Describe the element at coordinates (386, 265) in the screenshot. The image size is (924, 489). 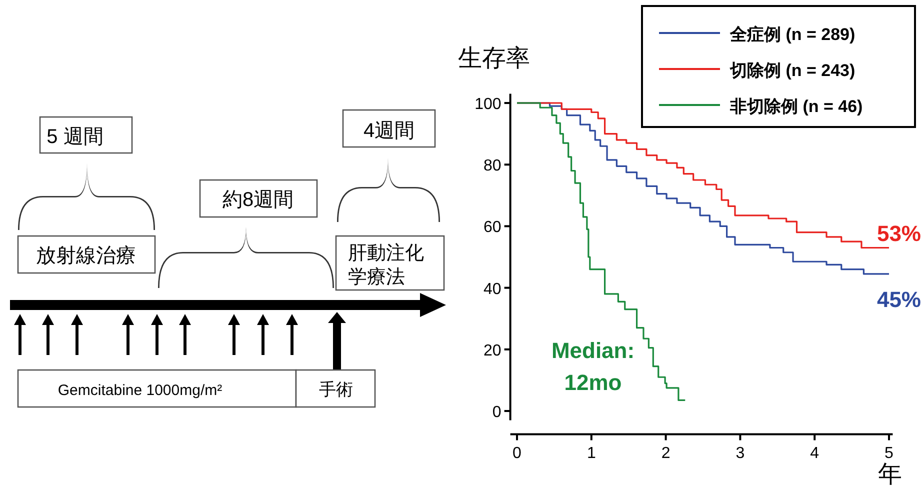
I see `text: 肝動注化学療法` at that location.